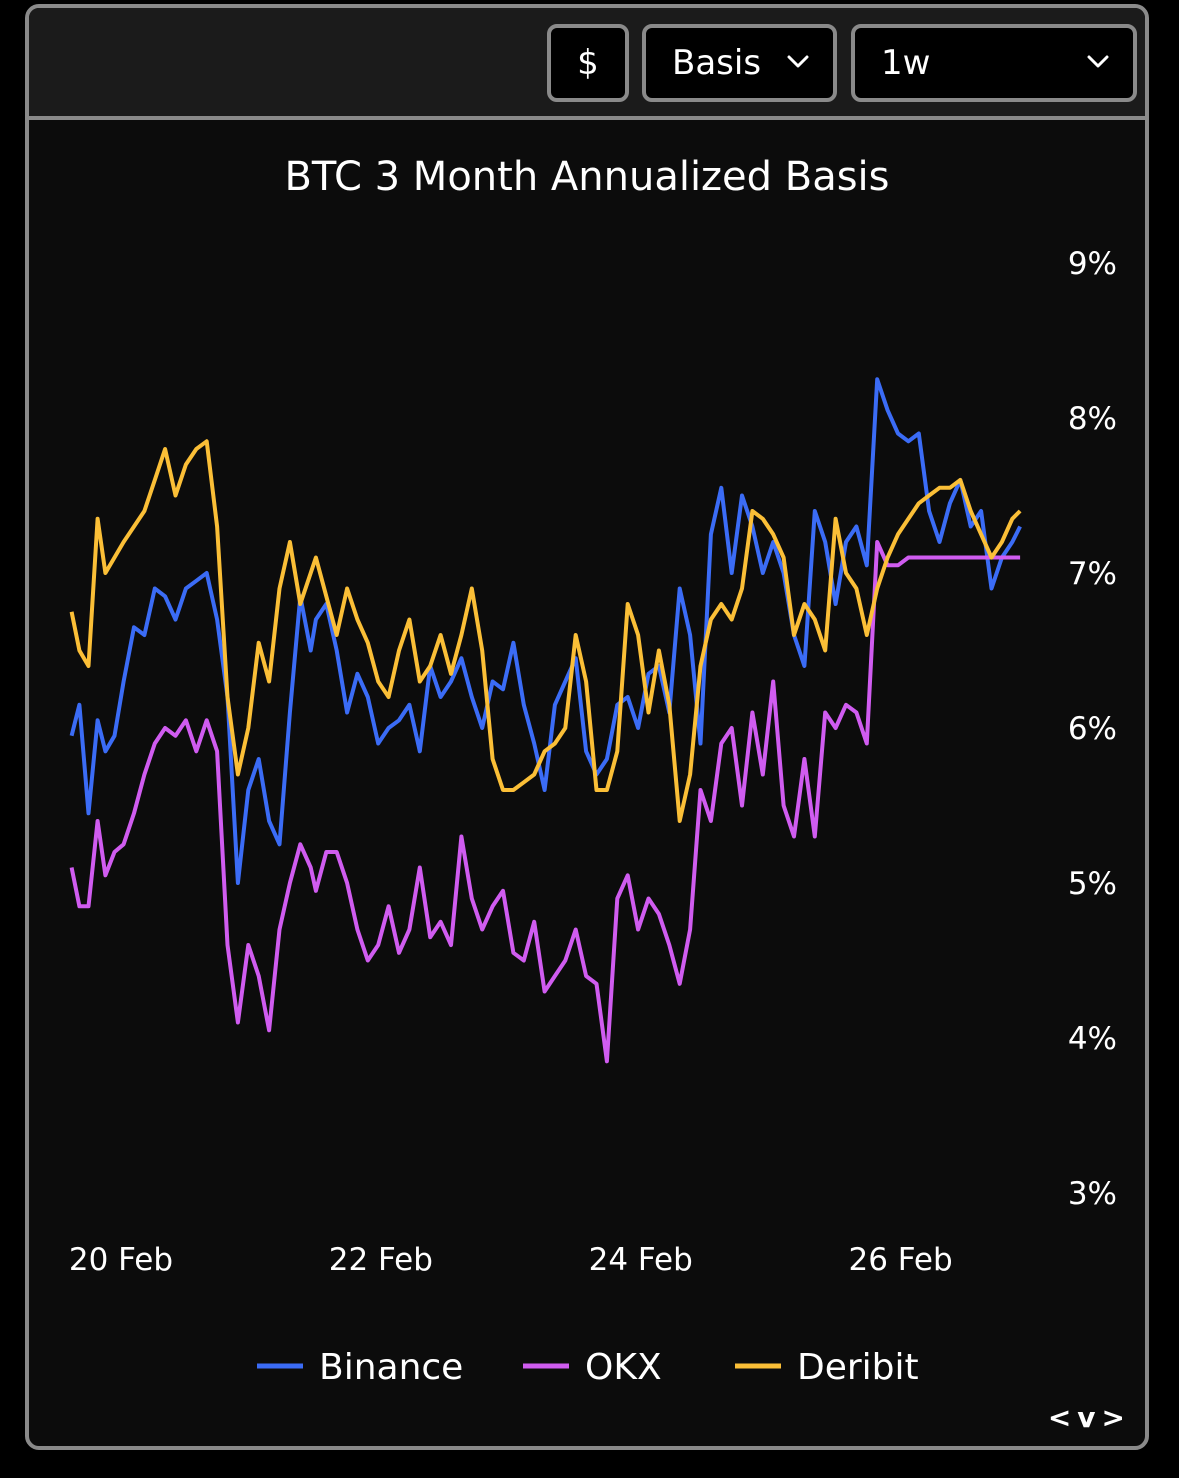 This screenshot has height=1478, width=1179. I want to click on y-tick-label: 4%, so click(1092, 1039).